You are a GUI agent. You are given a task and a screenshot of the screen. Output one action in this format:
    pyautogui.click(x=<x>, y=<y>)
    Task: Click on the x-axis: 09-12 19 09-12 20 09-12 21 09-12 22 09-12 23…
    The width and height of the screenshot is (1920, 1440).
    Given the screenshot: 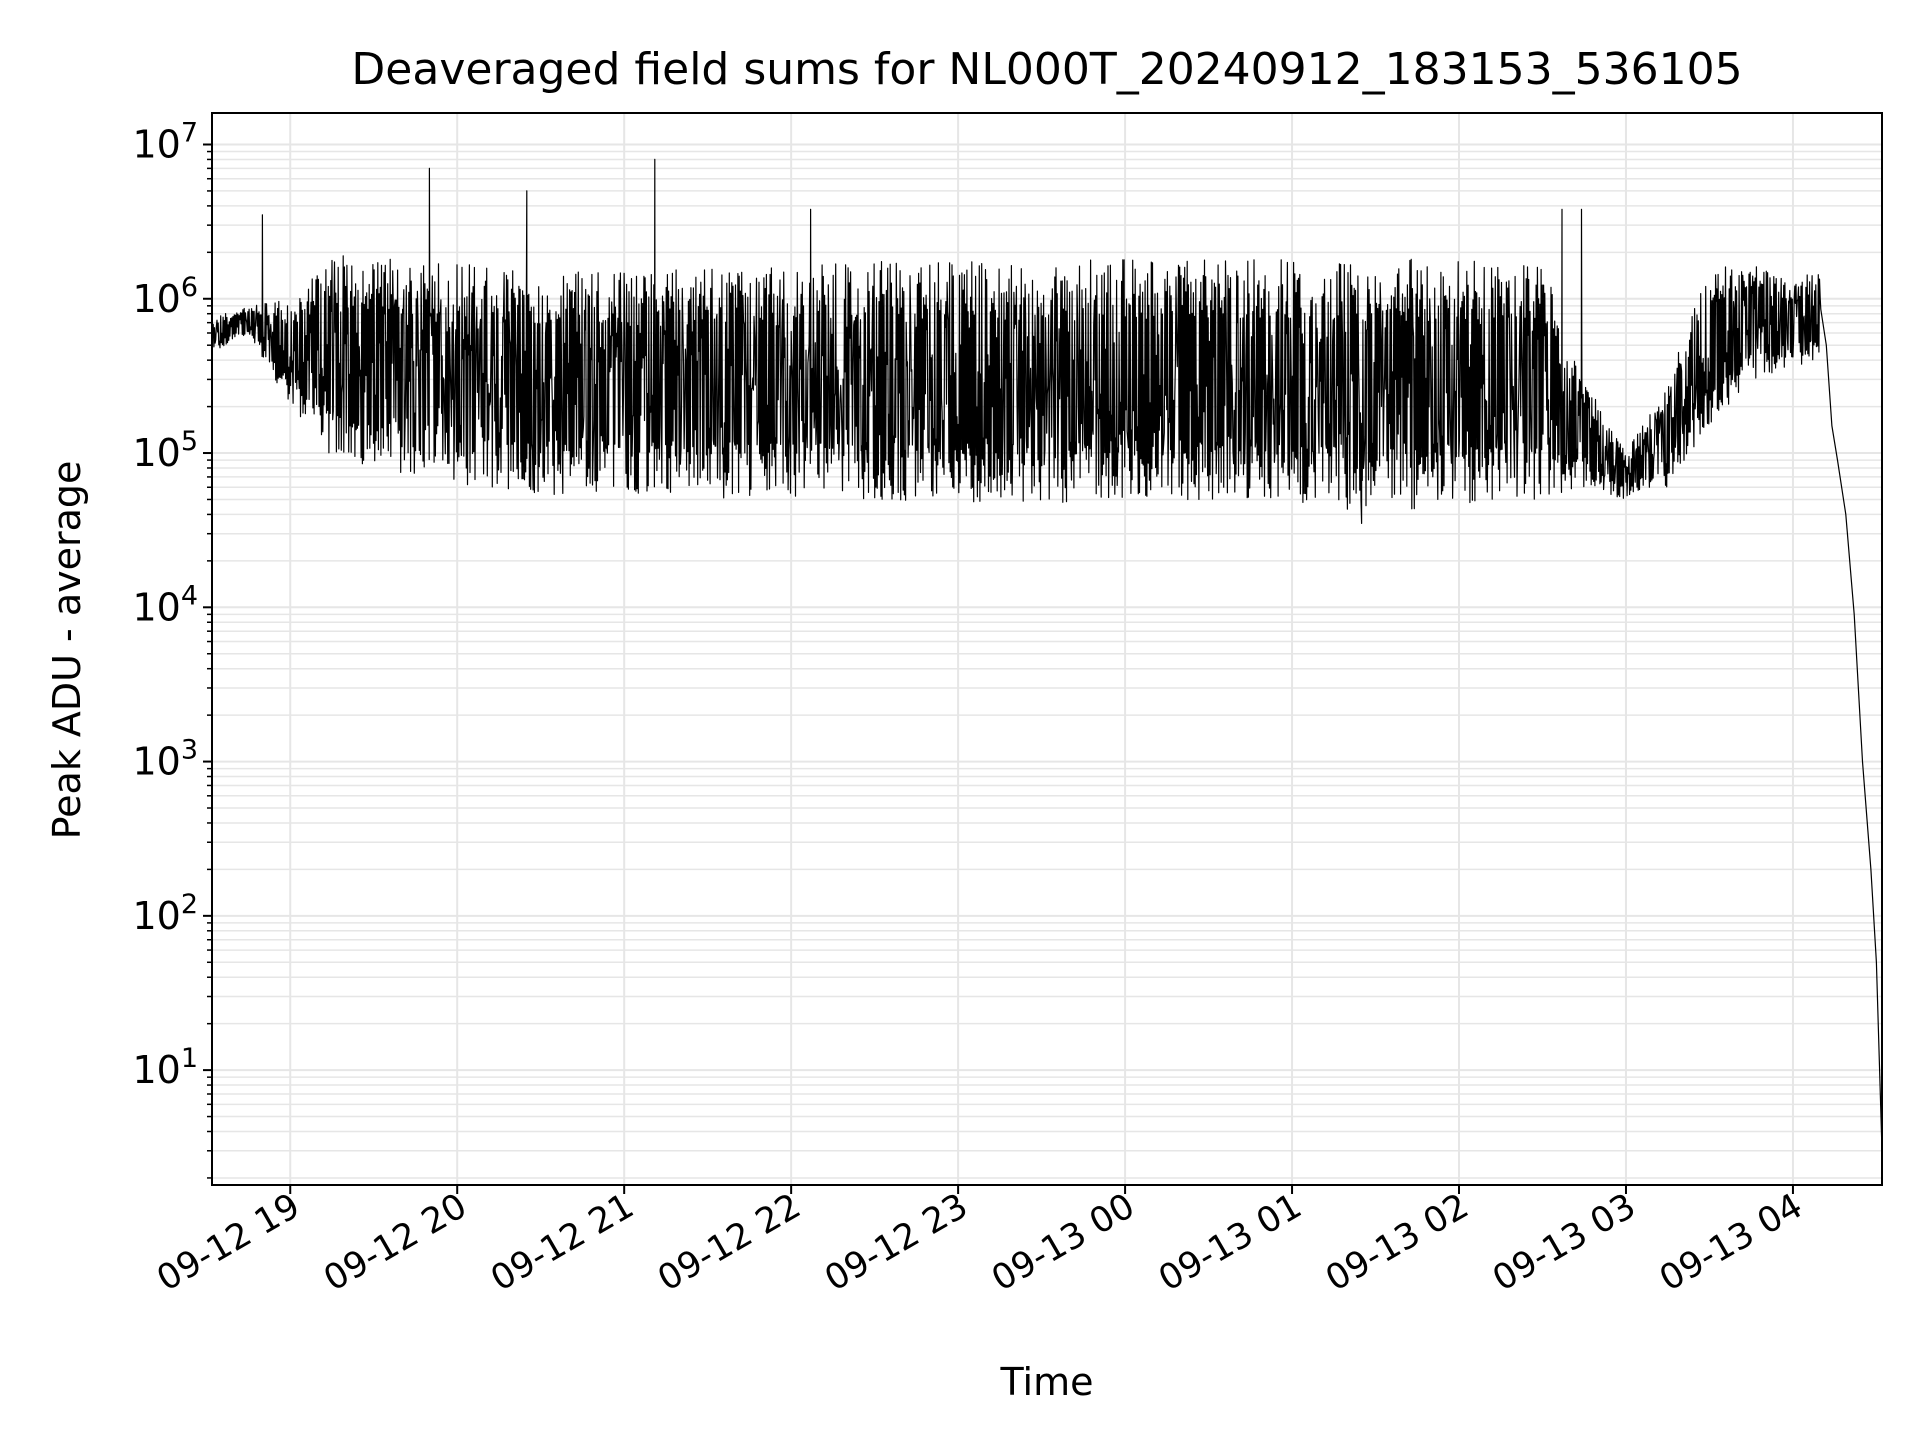 What is the action you would take?
    pyautogui.click(x=979, y=1242)
    